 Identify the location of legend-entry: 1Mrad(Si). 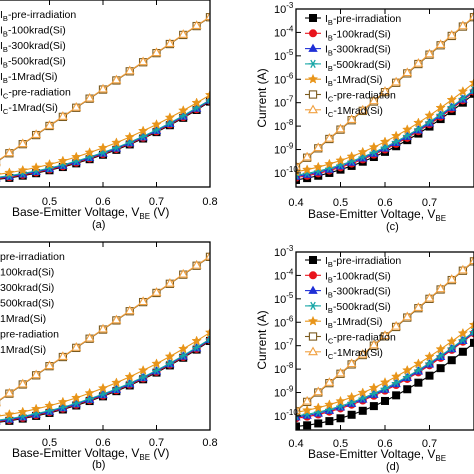
(23, 319).